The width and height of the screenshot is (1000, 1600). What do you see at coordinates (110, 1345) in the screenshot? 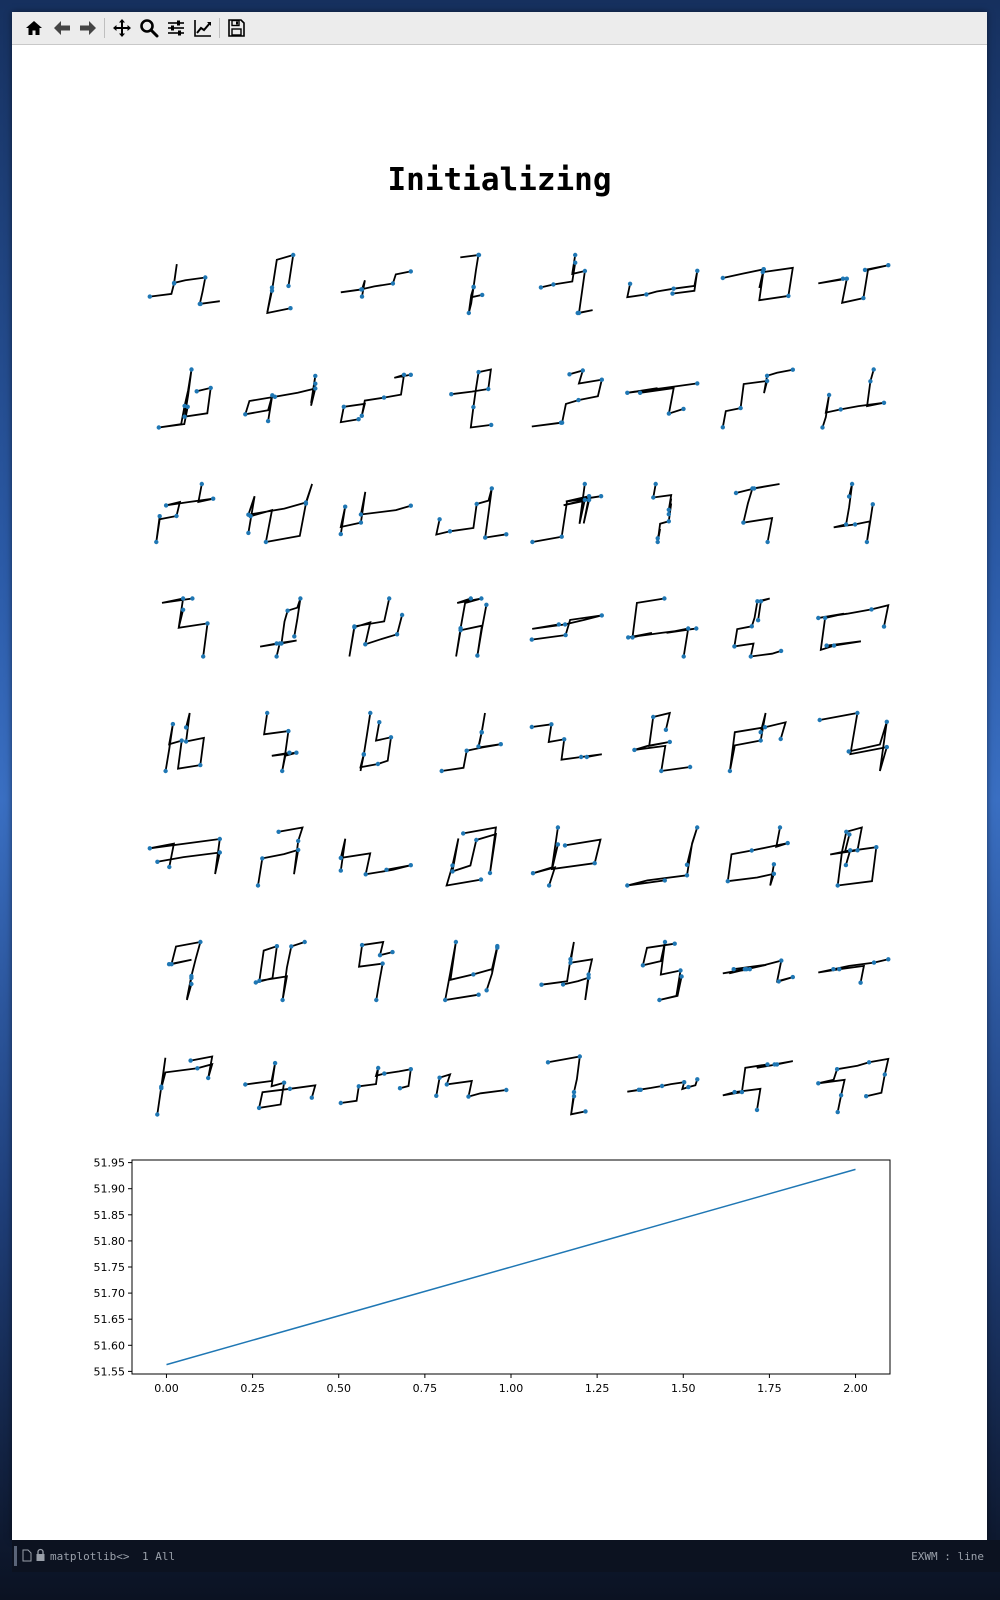
I see `y-tick-label: 51.60` at bounding box center [110, 1345].